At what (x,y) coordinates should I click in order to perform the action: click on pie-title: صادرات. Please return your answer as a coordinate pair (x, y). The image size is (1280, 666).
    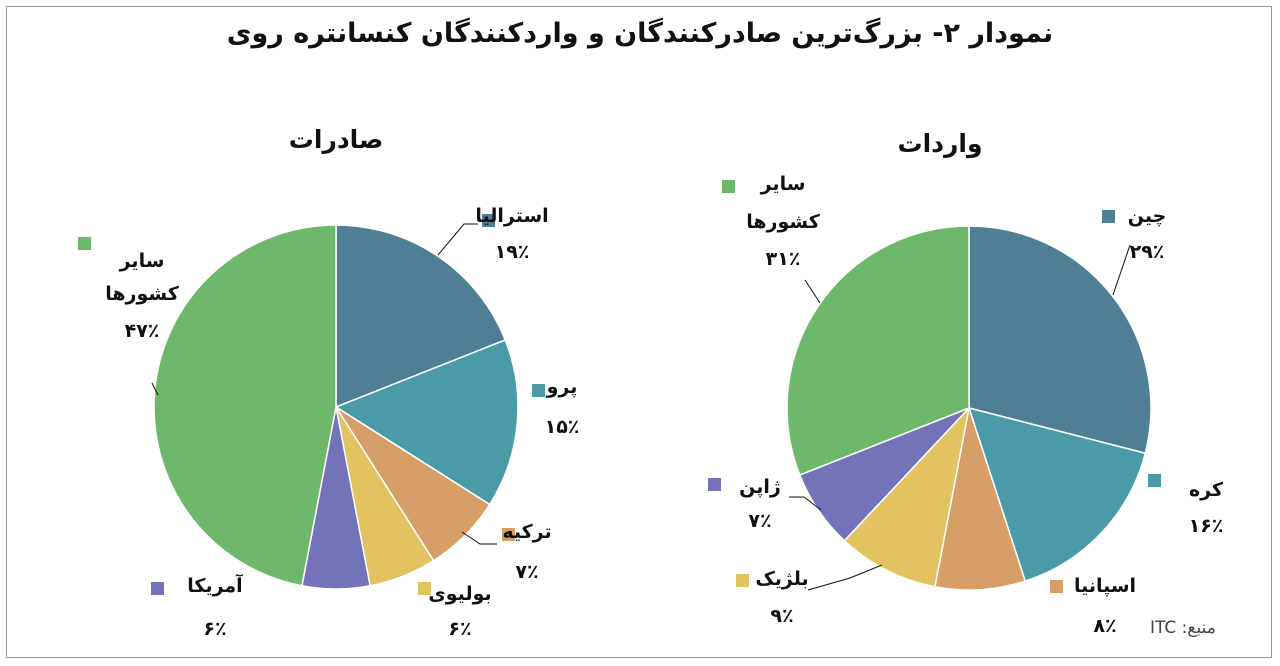
    Looking at the image, I should click on (336, 139).